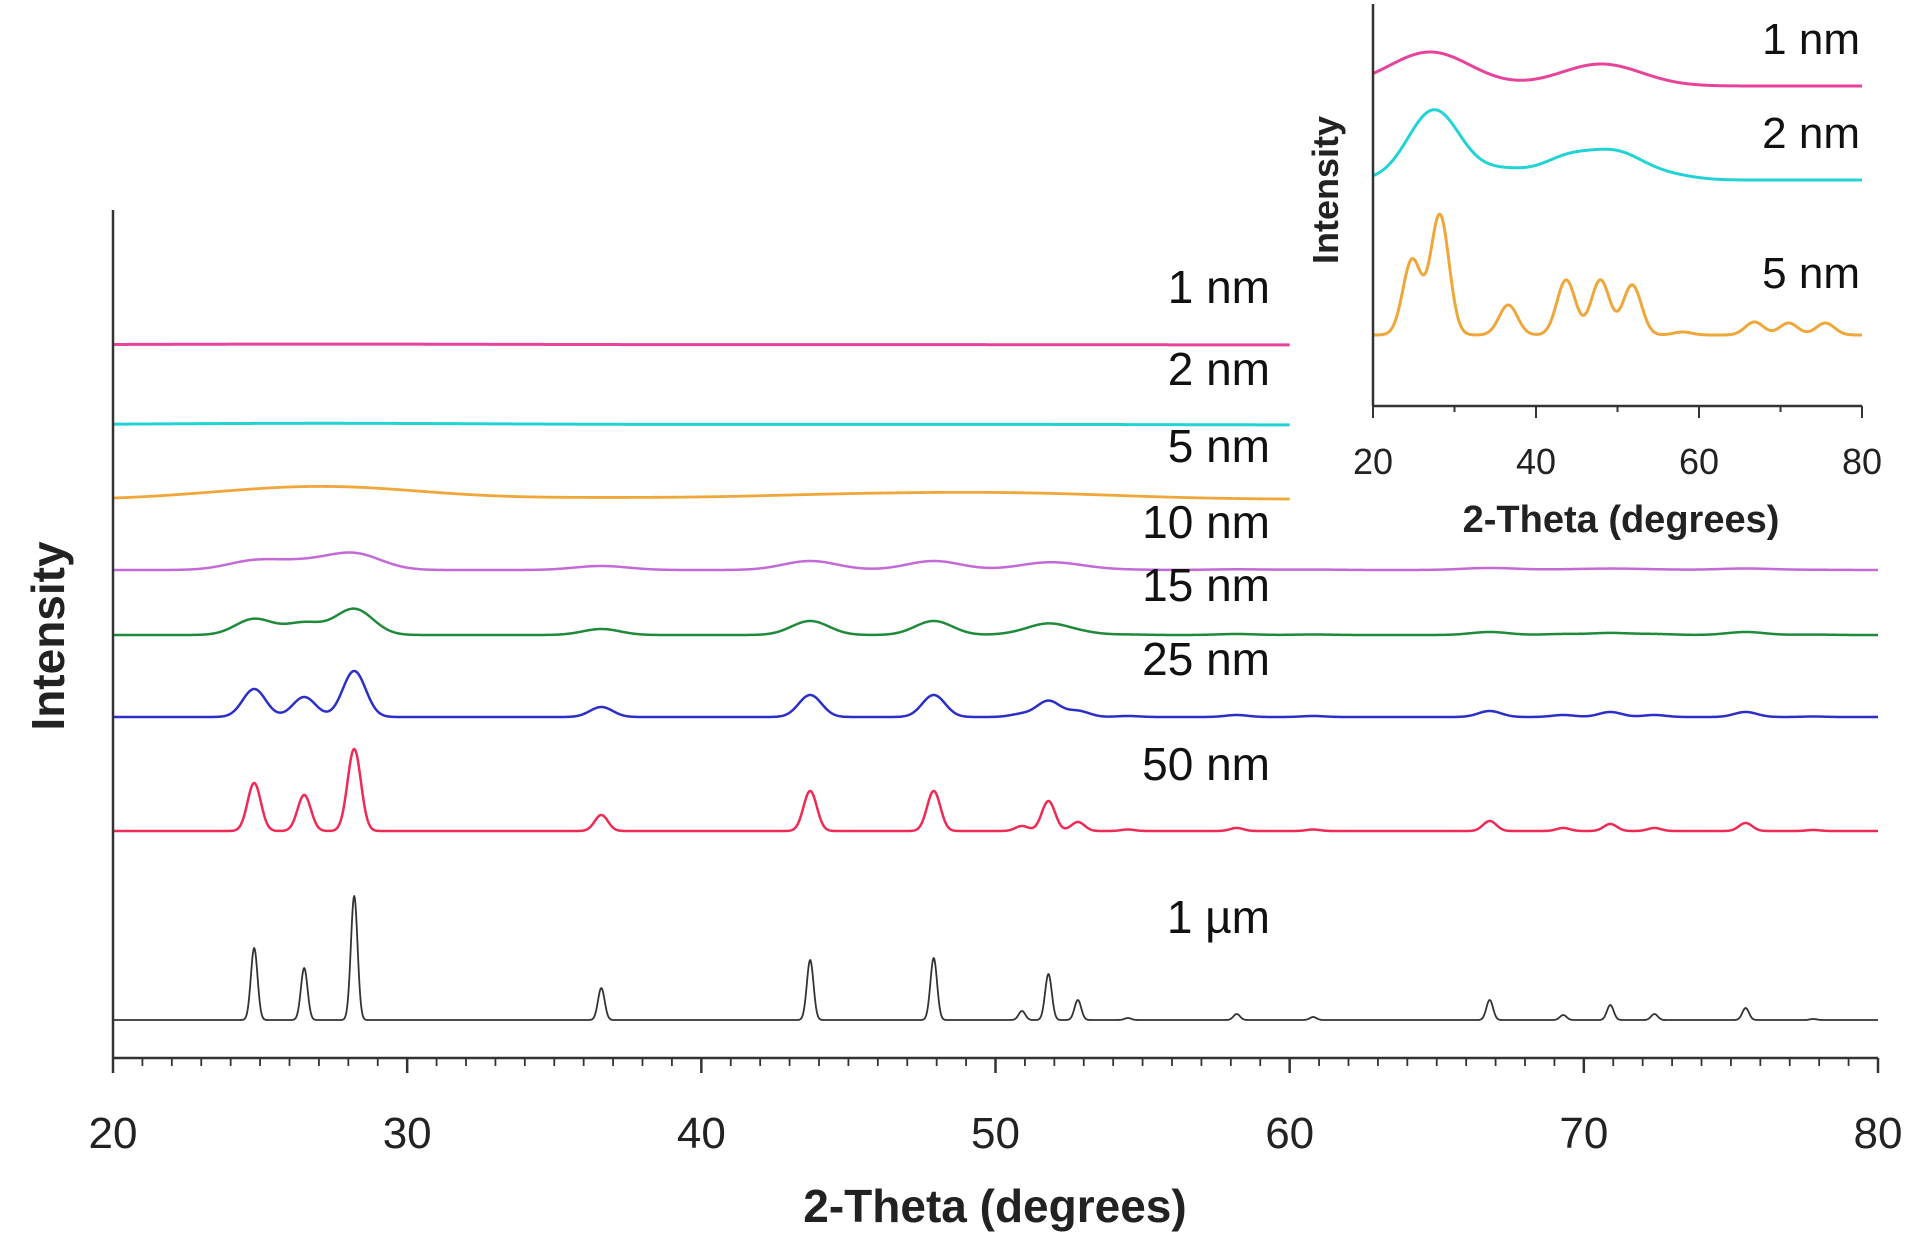 Image resolution: width=1924 pixels, height=1244 pixels. I want to click on main-x-tick-label: 20, so click(113, 1133).